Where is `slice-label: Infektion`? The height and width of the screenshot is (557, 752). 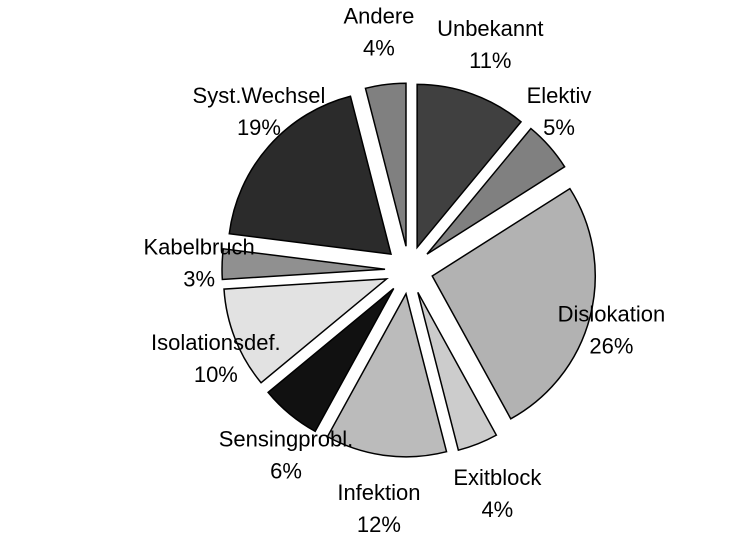 slice-label: Infektion is located at coordinates (378, 492).